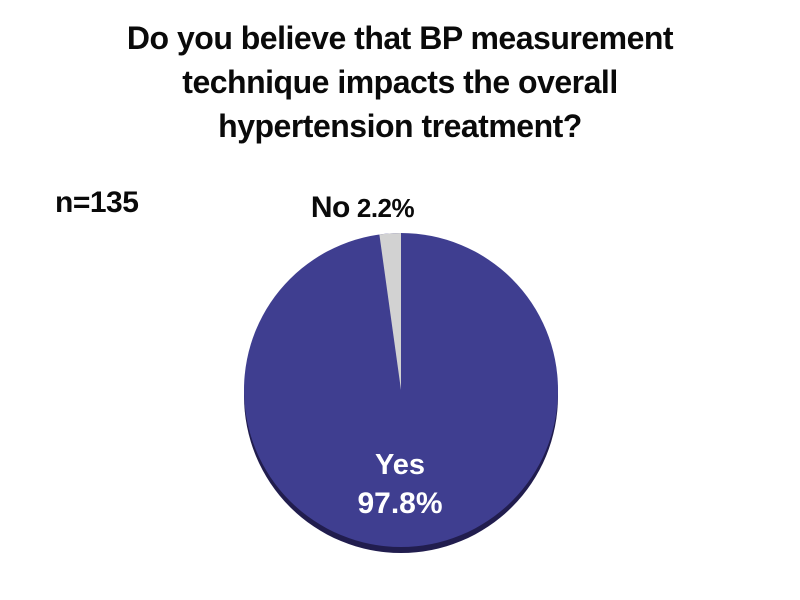  I want to click on title-line-3: hypertension treatment?, so click(400, 126).